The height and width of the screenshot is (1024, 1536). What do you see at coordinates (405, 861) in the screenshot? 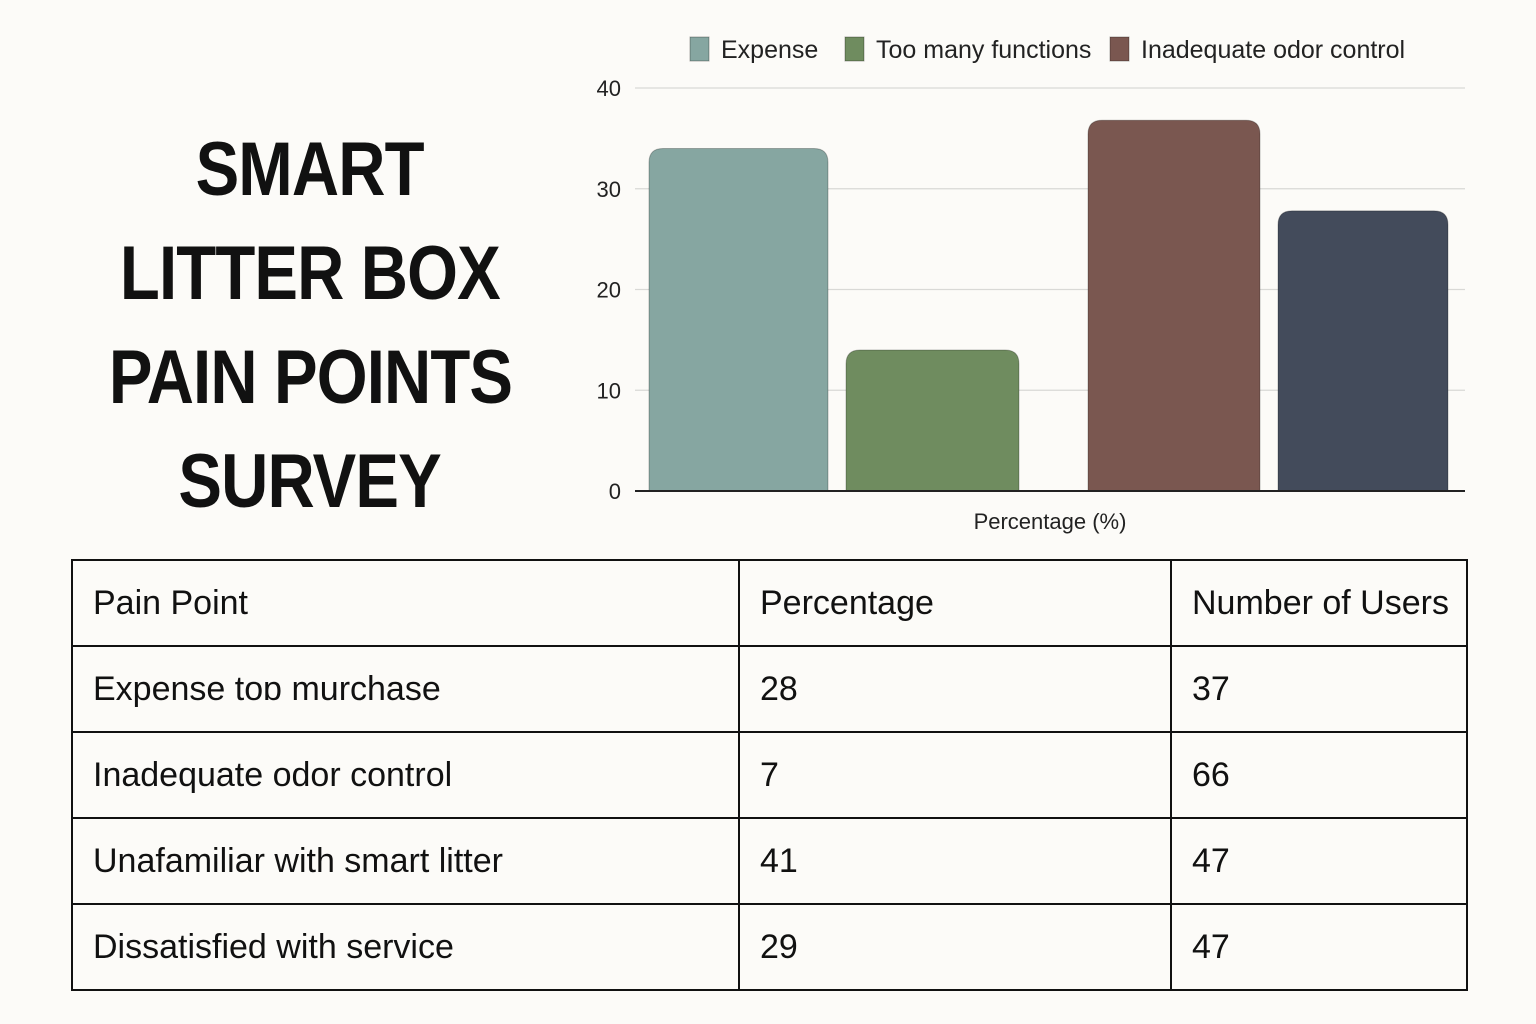
I see `table-cell: Unafamiliar with smart litter` at bounding box center [405, 861].